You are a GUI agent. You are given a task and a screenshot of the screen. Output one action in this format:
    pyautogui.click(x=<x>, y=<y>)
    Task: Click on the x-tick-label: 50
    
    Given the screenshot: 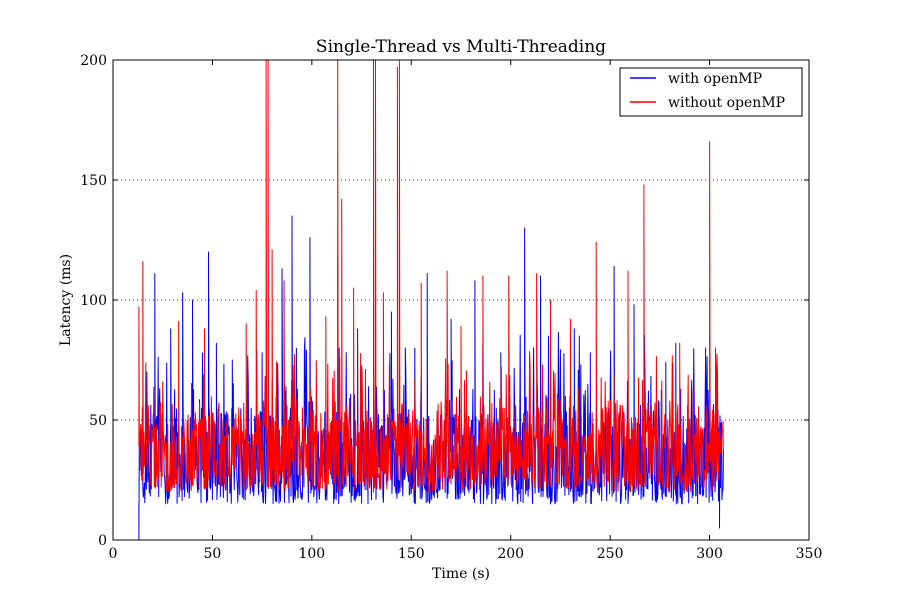 What is the action you would take?
    pyautogui.click(x=213, y=554)
    